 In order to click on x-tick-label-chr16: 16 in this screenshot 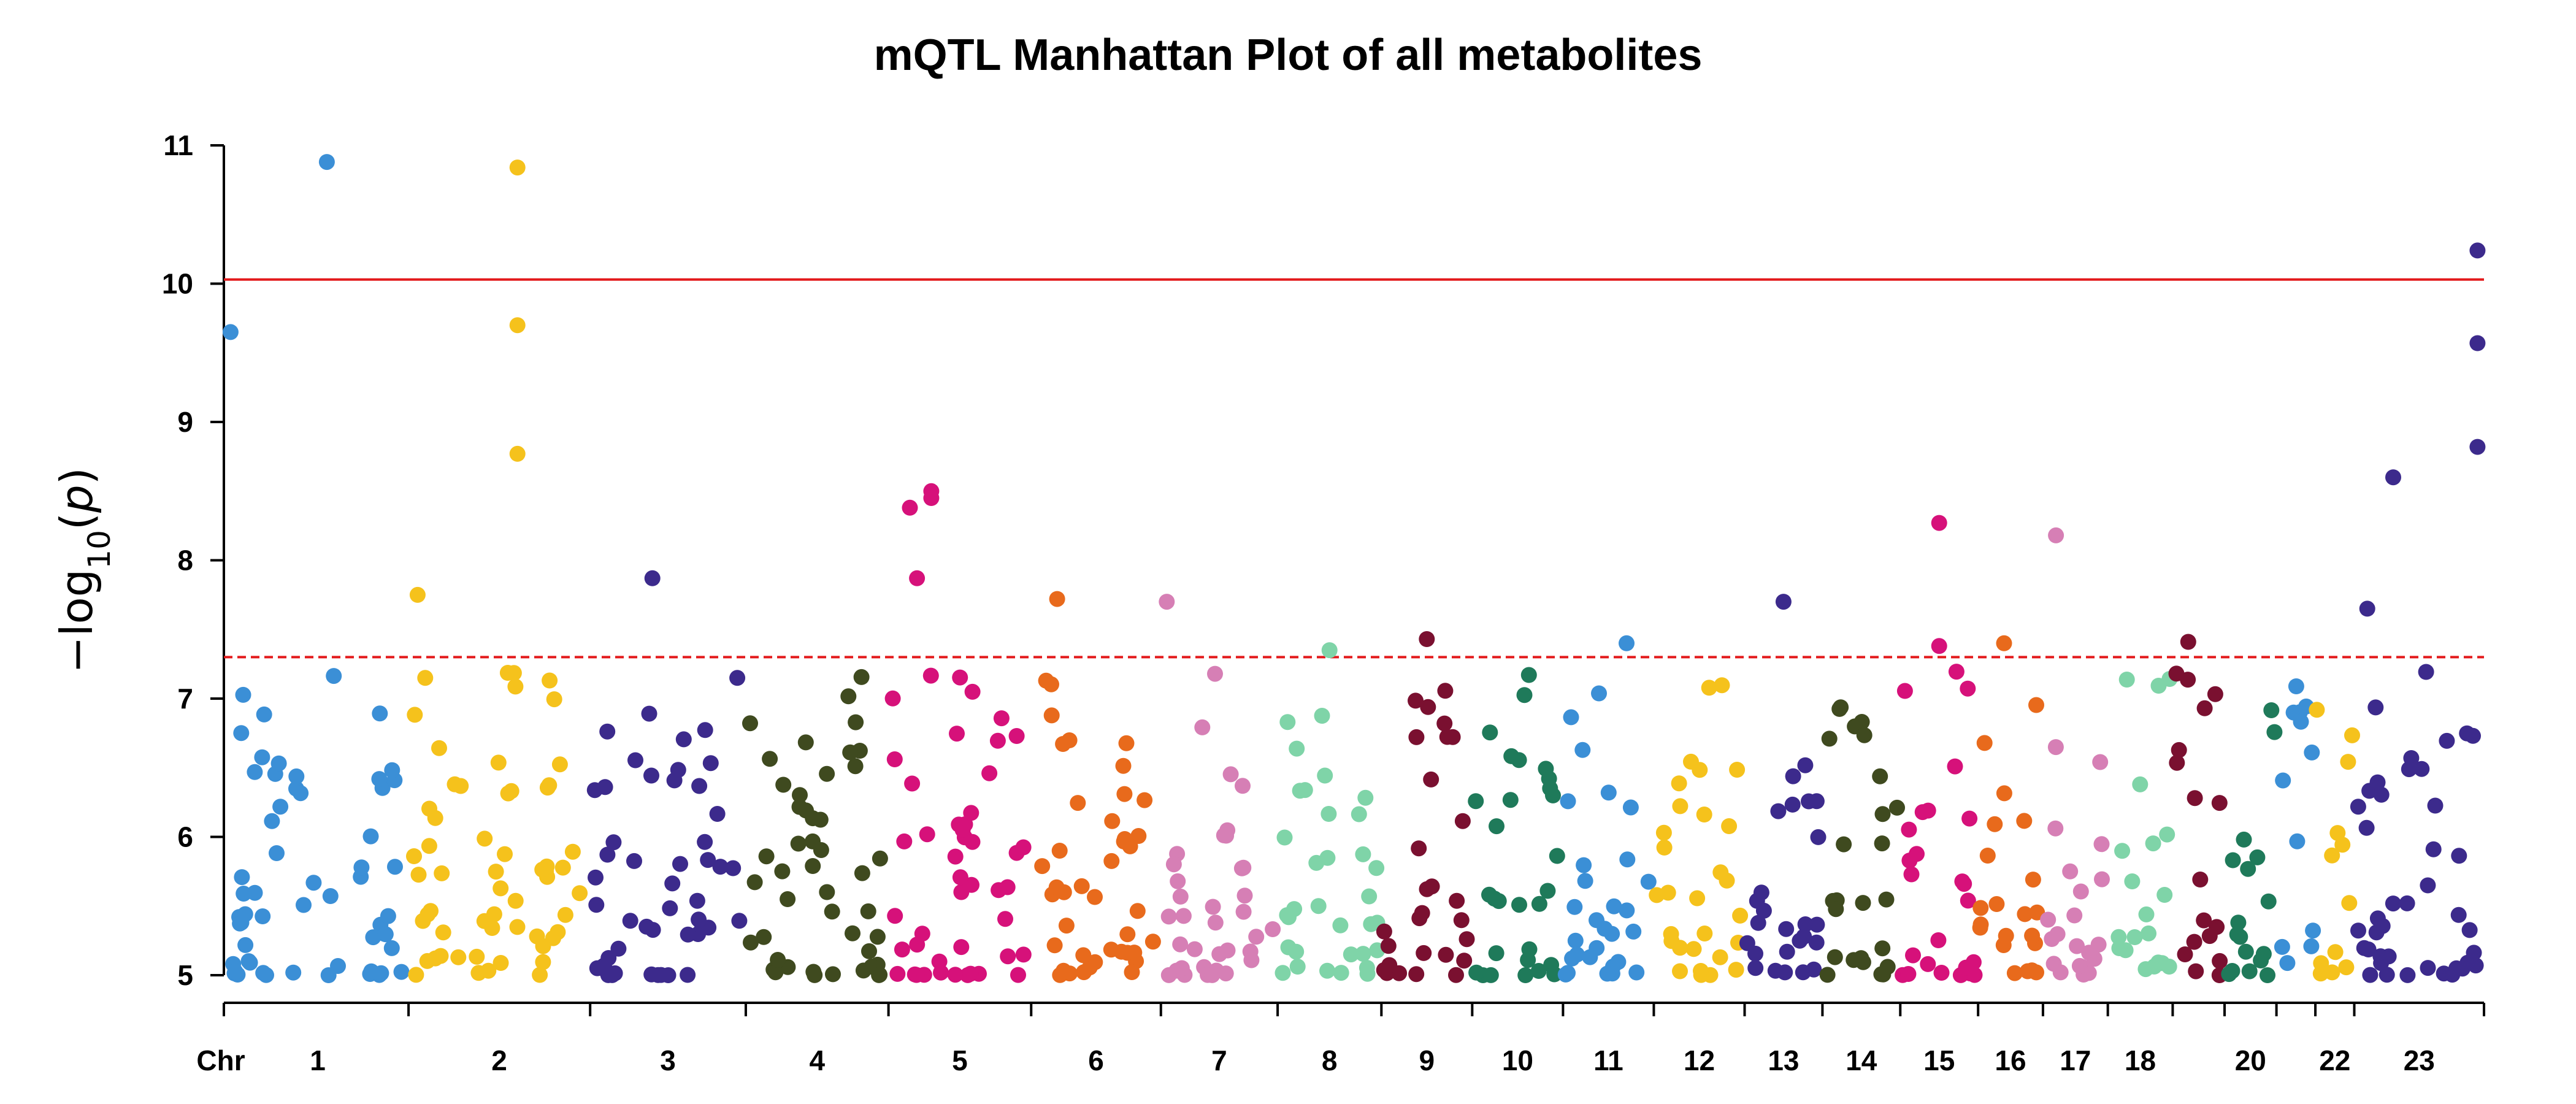, I will do `click(2010, 1060)`.